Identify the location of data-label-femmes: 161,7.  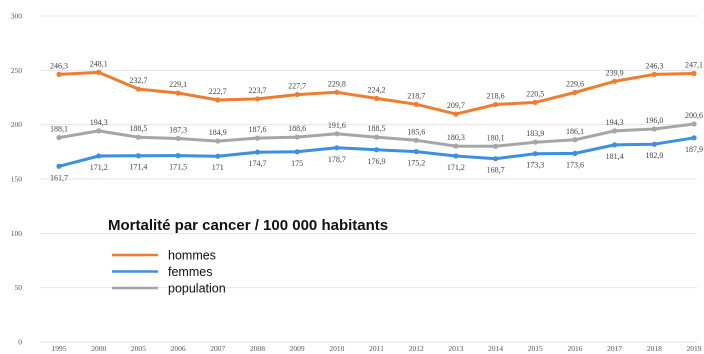
(59, 177).